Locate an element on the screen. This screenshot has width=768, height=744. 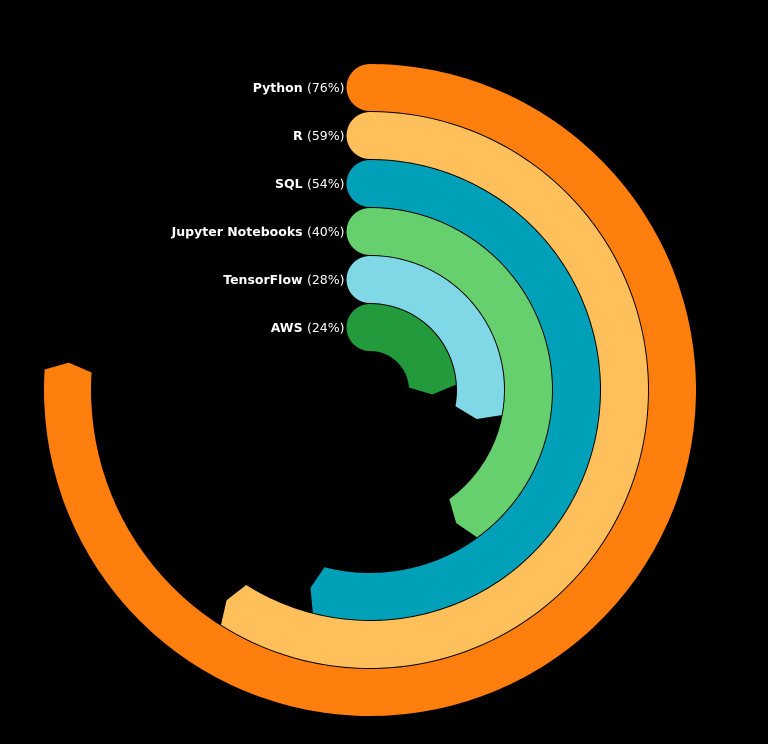
ring-label-name: Python is located at coordinates (280, 87).